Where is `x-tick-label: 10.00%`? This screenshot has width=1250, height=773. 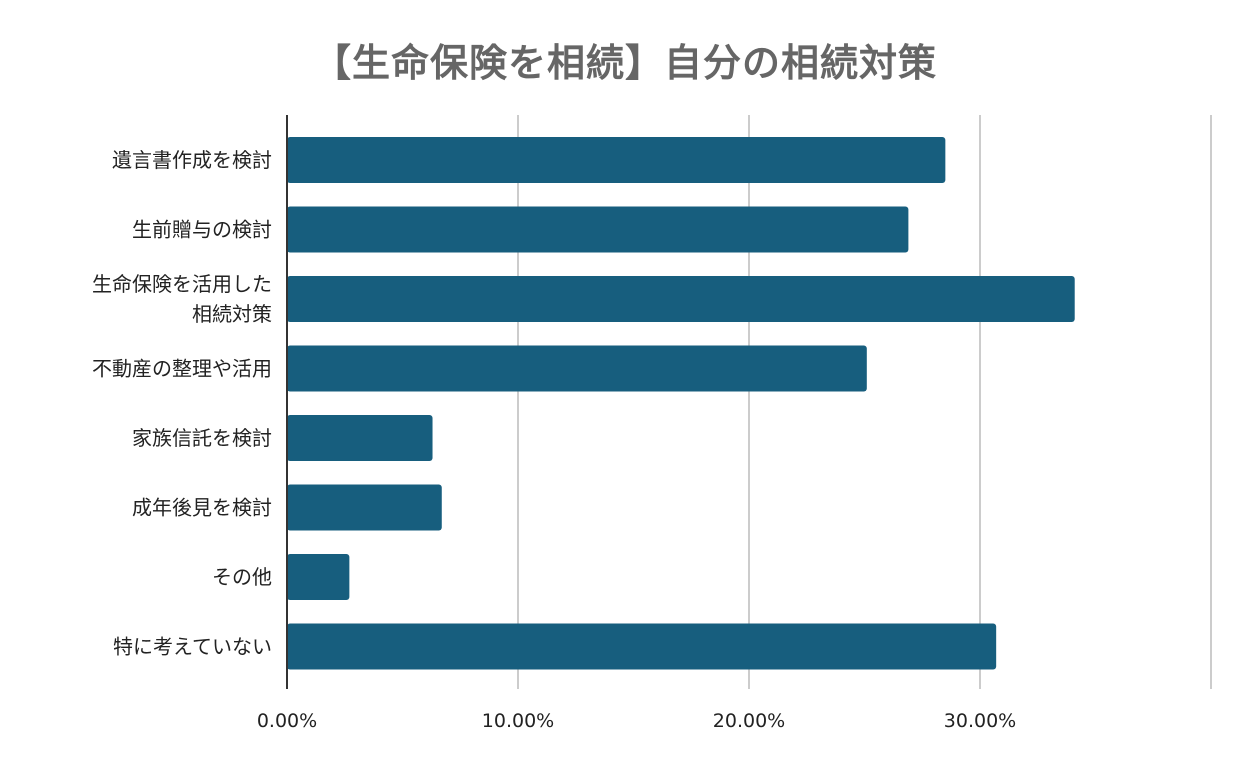
x-tick-label: 10.00% is located at coordinates (518, 721).